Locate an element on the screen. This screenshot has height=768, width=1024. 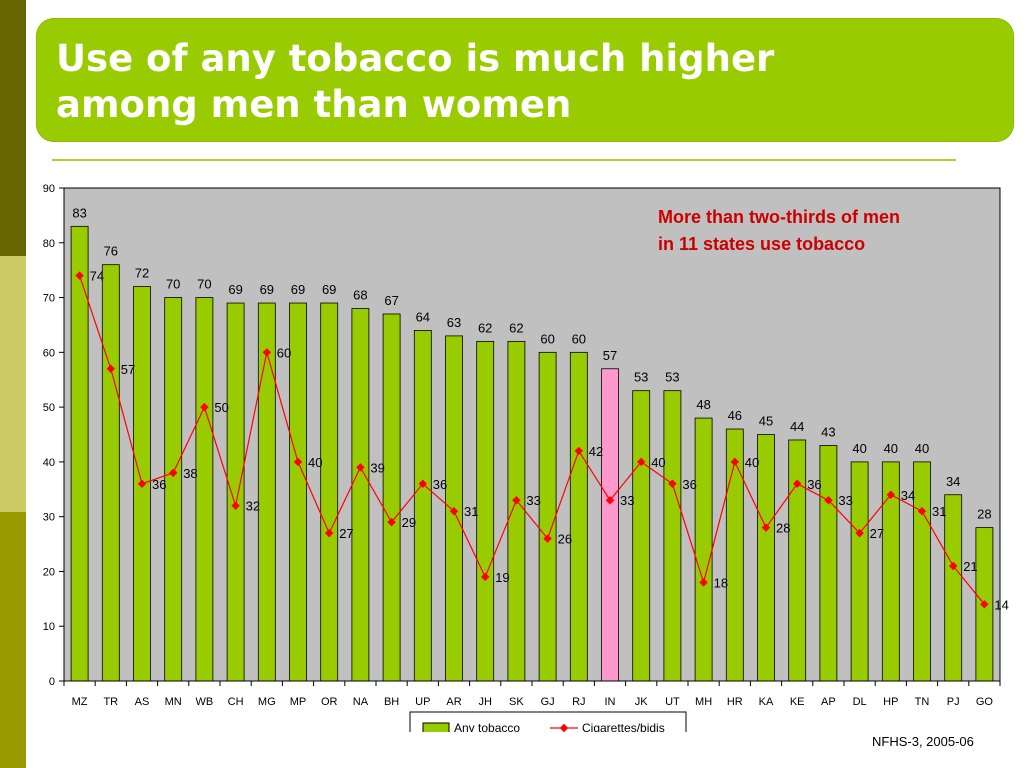
bar-bh is located at coordinates (391, 497).